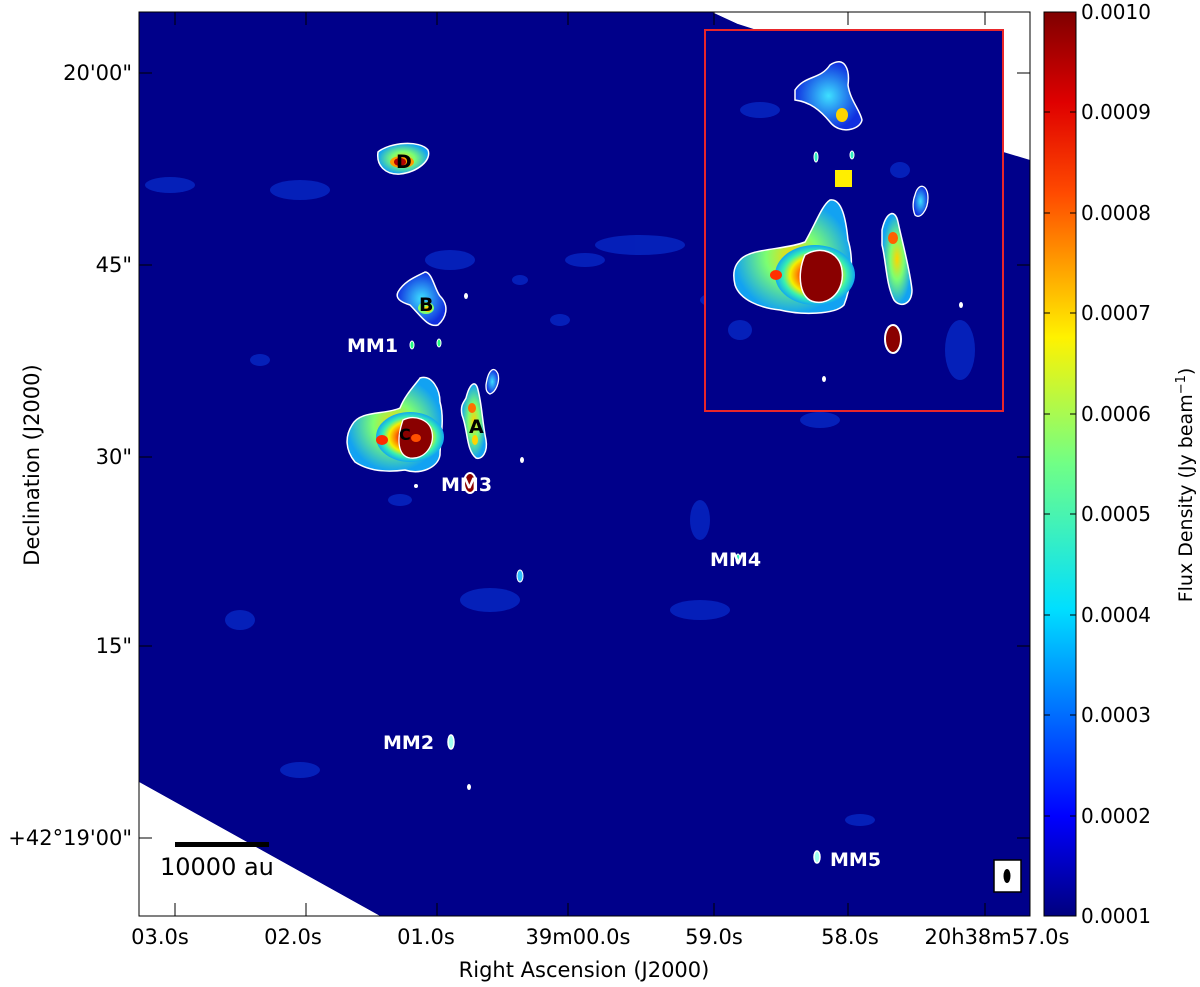 This screenshot has height=987, width=1200. I want to click on colorbar-tick: 0.0009, so click(1116, 112).